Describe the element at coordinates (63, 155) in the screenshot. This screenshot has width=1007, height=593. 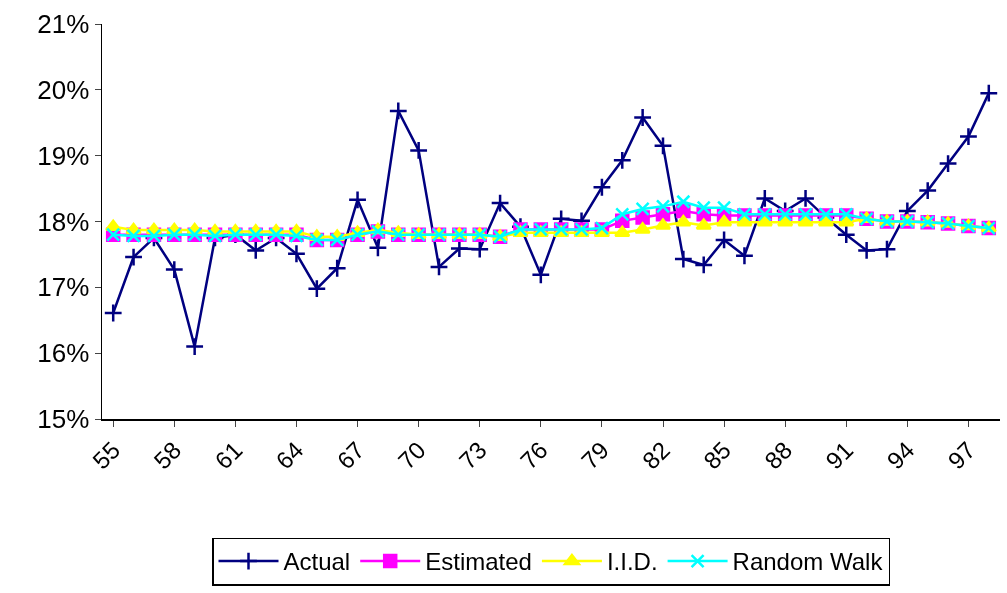
I see `y-tick-label: 19%` at that location.